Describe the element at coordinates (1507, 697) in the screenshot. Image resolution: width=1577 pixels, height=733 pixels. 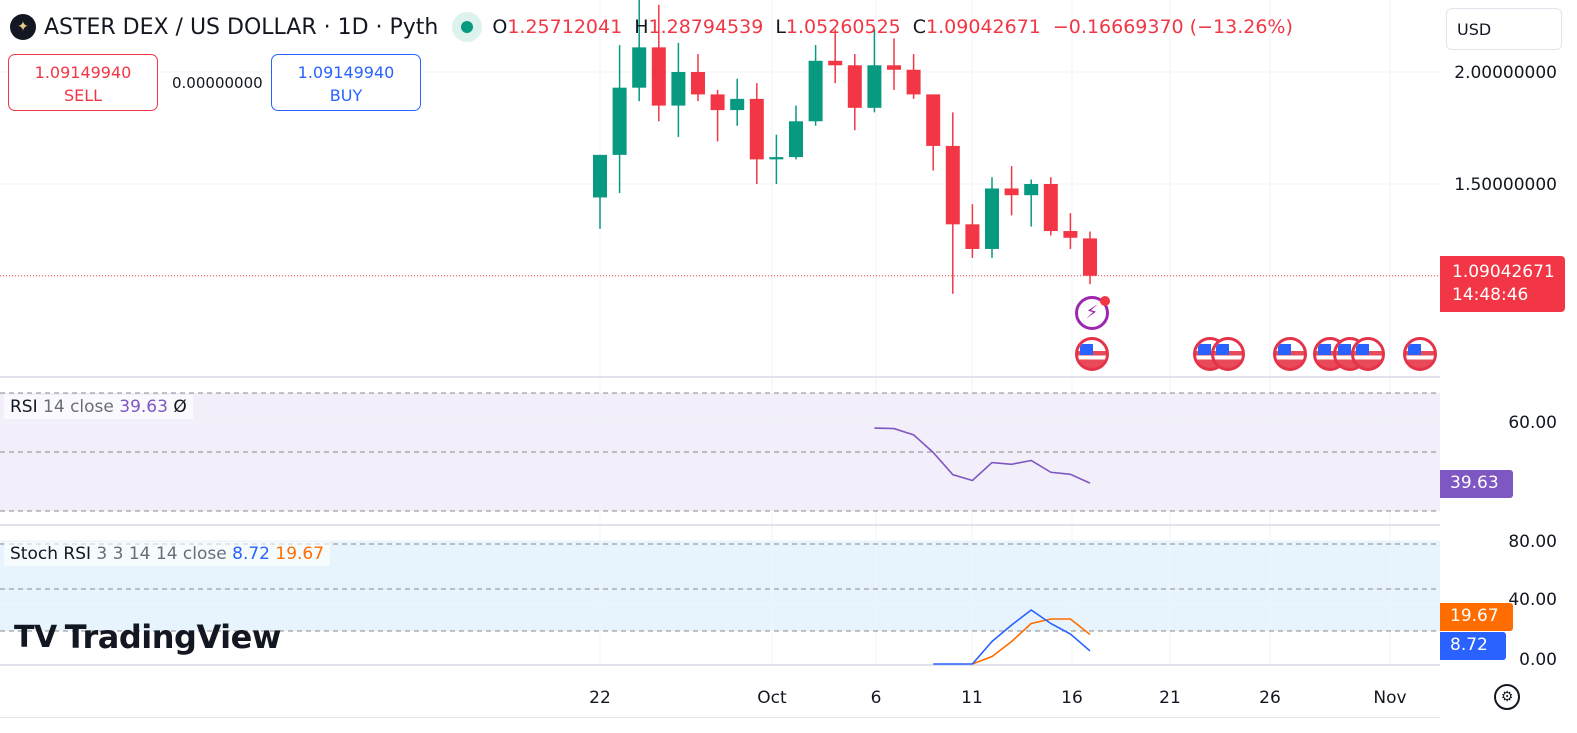
I see `settings-gear-icon: ⚙` at that location.